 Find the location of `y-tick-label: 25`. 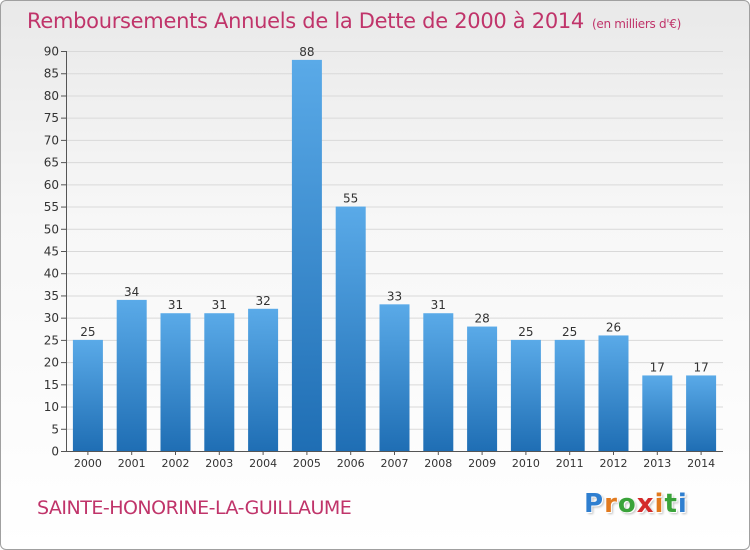

y-tick-label: 25 is located at coordinates (51, 340).